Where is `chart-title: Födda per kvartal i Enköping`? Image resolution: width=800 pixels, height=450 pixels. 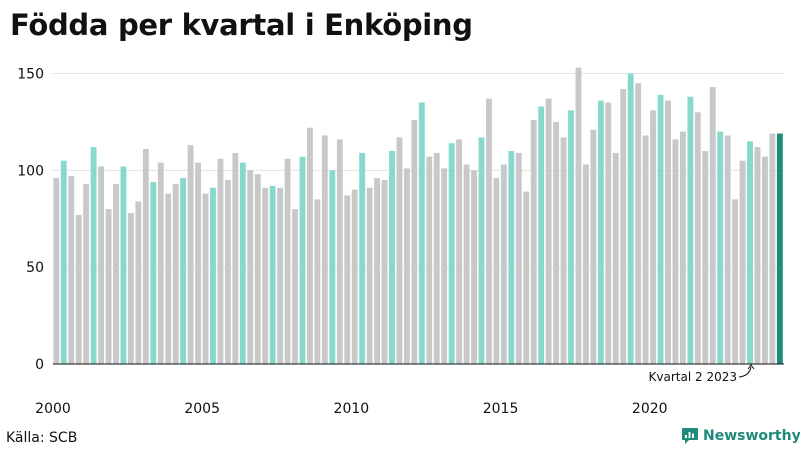 chart-title: Födda per kvartal i Enköping is located at coordinates (241, 25).